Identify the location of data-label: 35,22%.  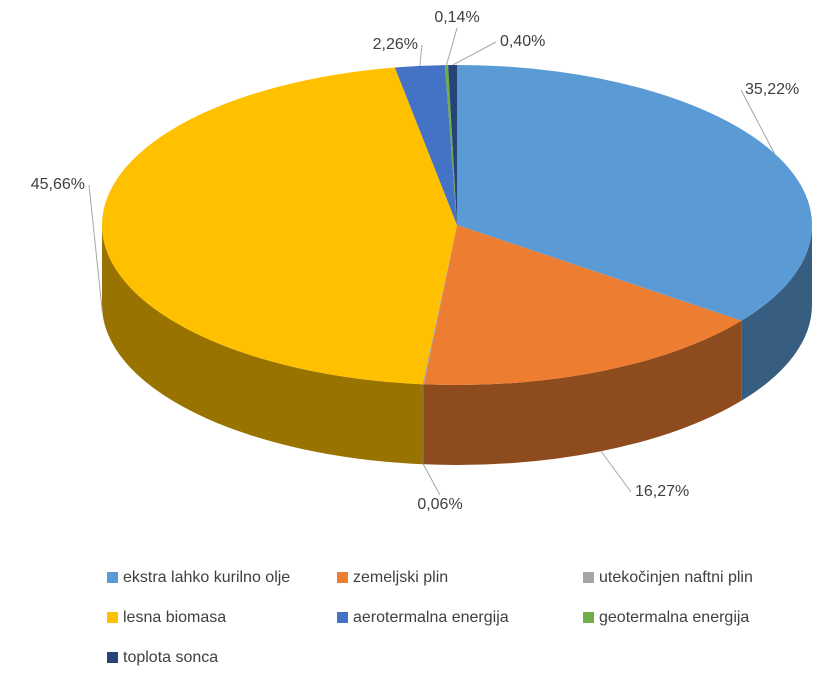
(772, 89).